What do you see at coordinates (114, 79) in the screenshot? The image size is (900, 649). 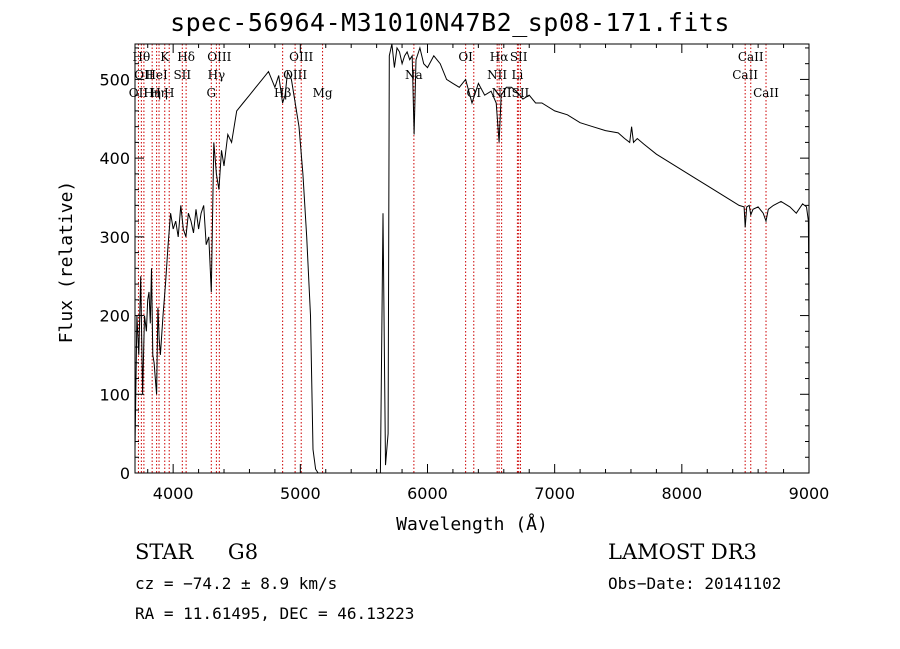 I see `y-tick-label: 500` at bounding box center [114, 79].